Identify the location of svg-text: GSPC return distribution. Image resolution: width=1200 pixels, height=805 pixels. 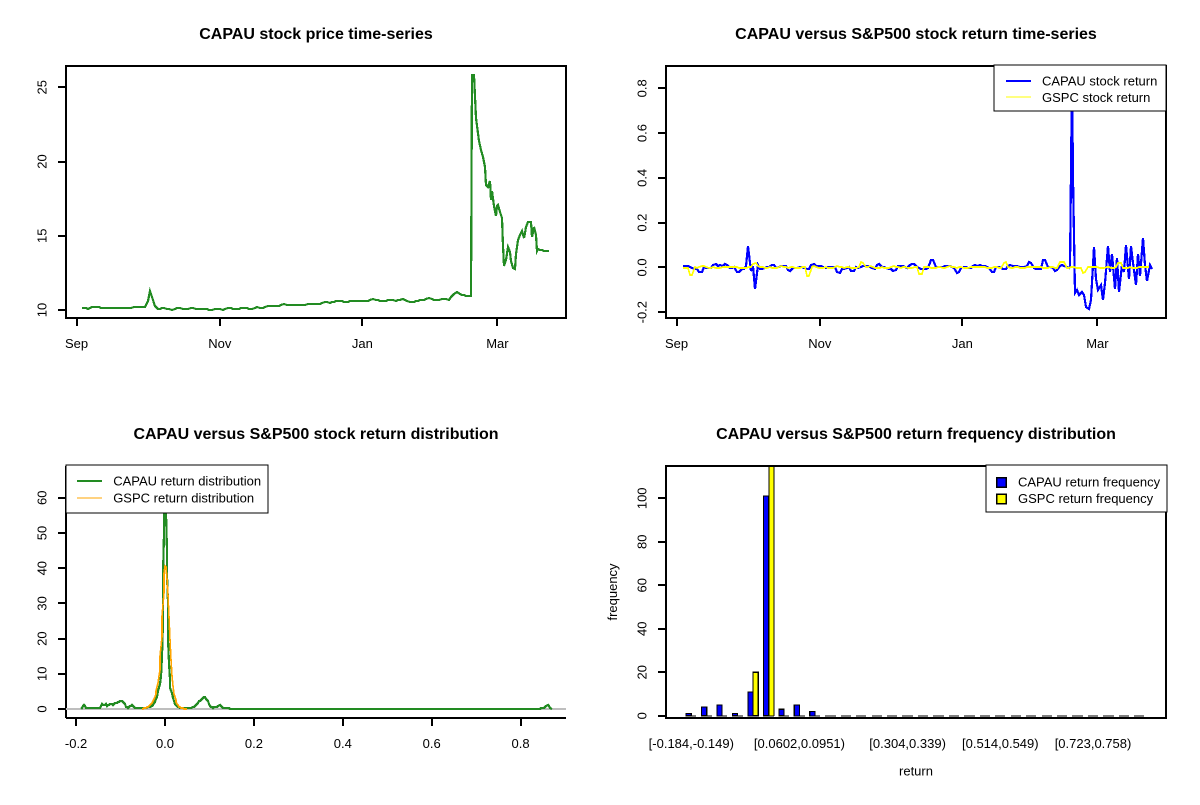
(183, 497).